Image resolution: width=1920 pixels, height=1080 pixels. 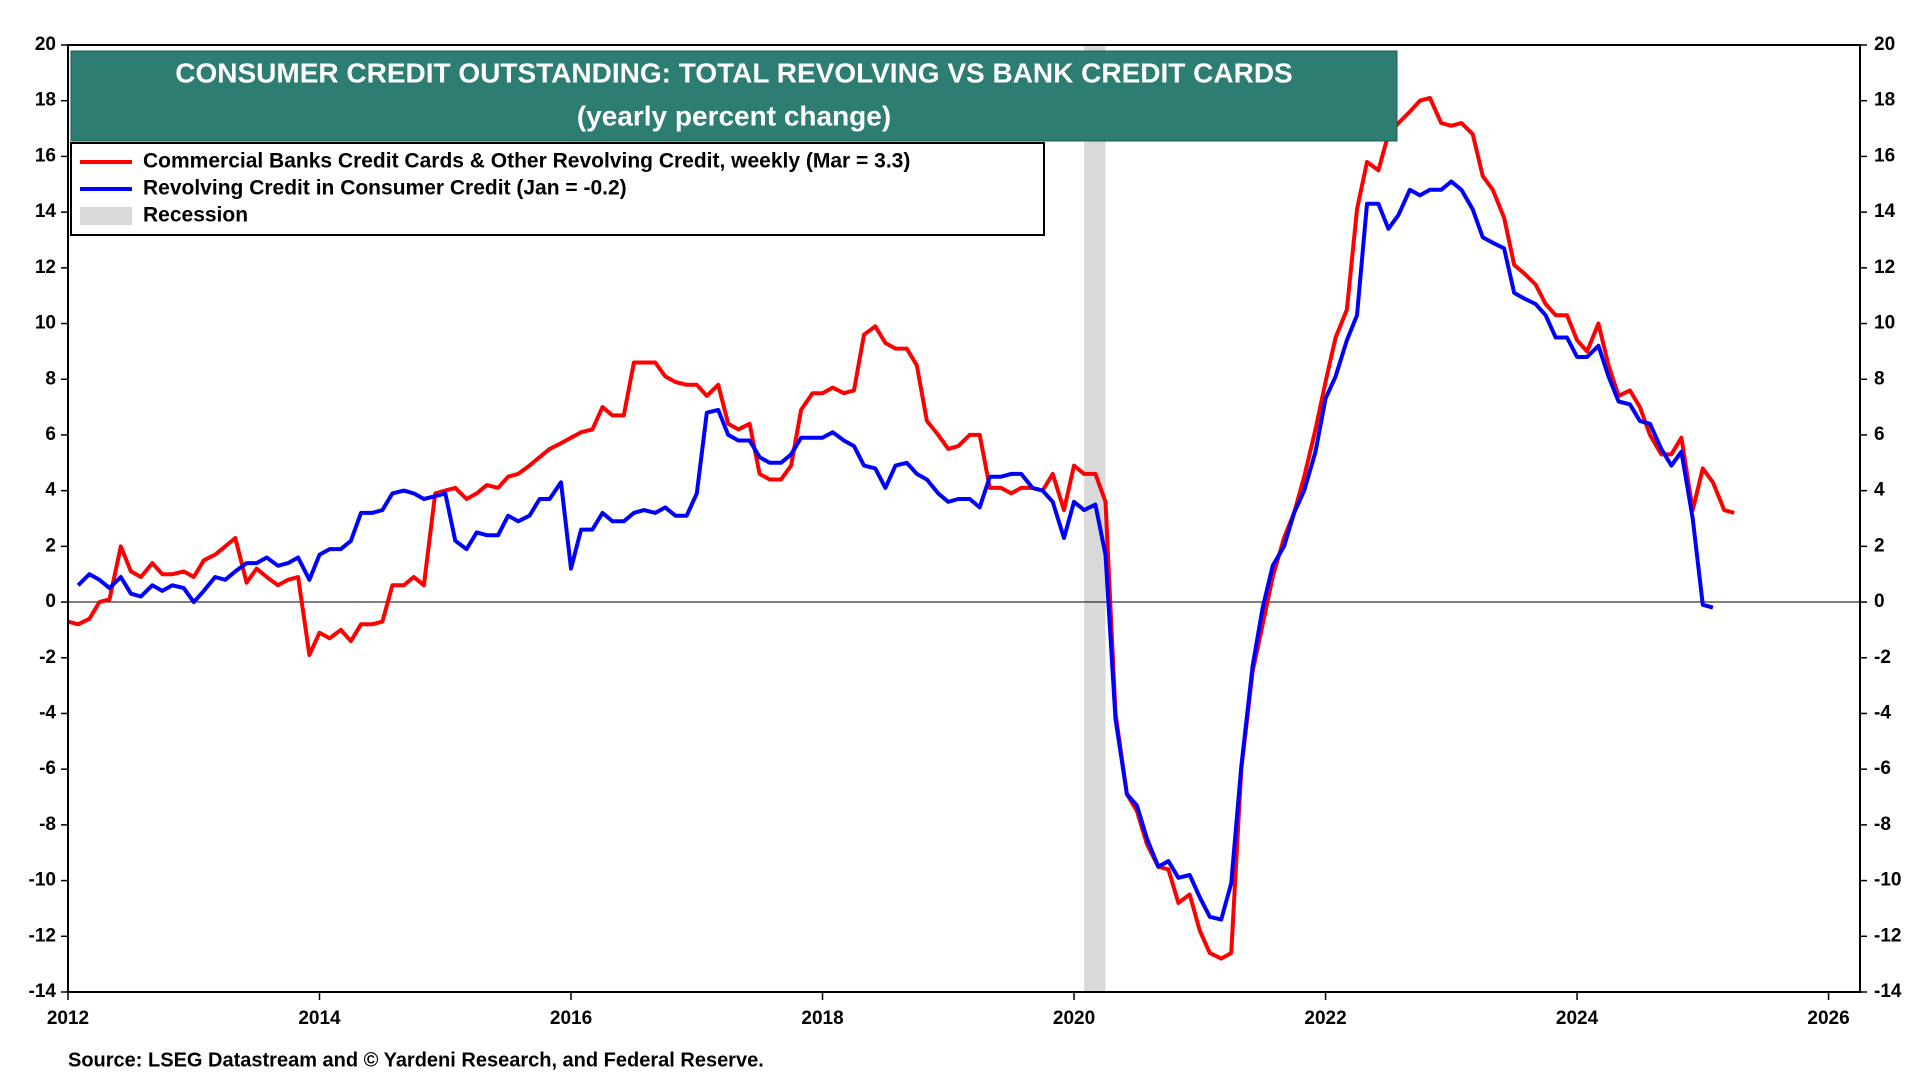 What do you see at coordinates (1577, 1018) in the screenshot?
I see `x-tick-label: 2024` at bounding box center [1577, 1018].